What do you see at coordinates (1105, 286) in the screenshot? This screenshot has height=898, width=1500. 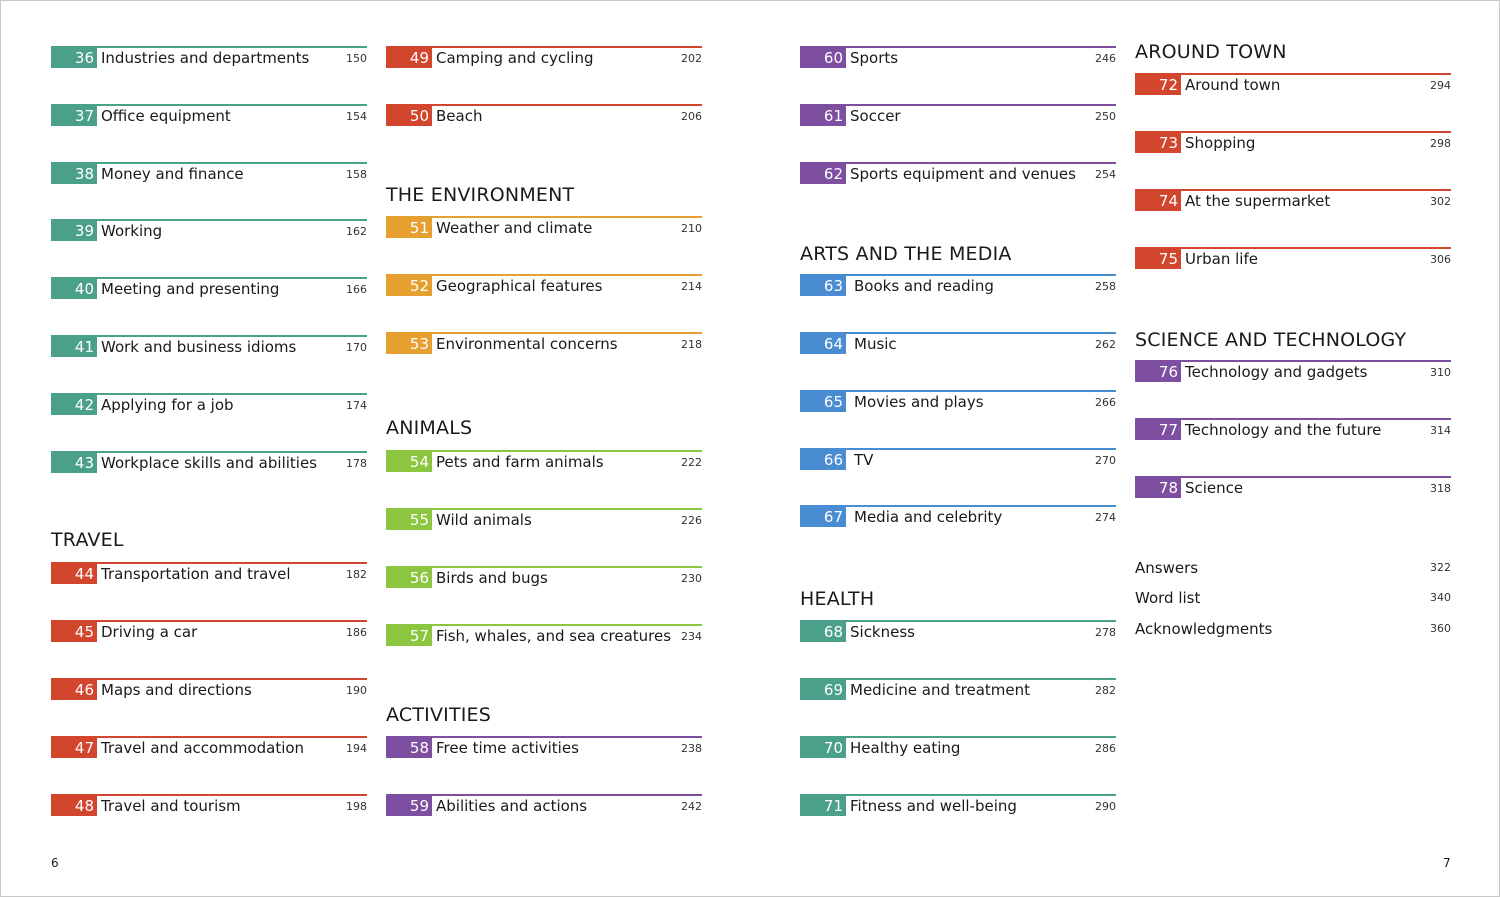 I see `page-number: 258` at bounding box center [1105, 286].